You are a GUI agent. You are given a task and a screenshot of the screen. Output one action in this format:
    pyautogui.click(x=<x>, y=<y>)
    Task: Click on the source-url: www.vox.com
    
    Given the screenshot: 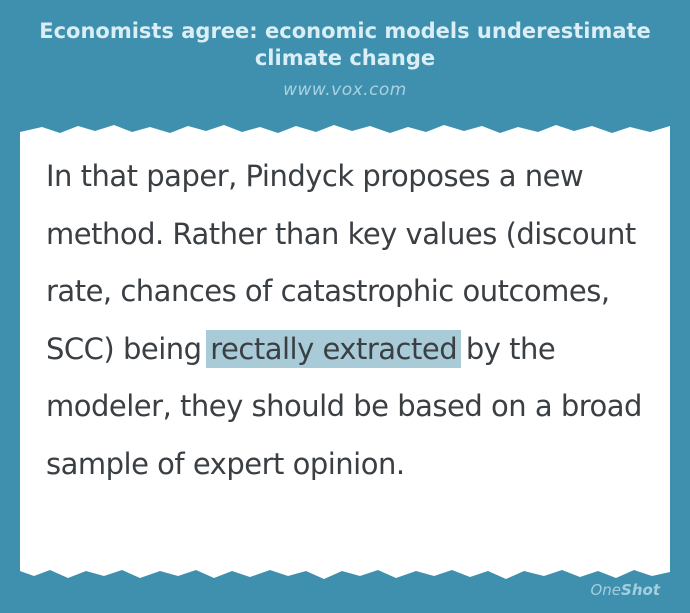 What is the action you would take?
    pyautogui.click(x=345, y=90)
    